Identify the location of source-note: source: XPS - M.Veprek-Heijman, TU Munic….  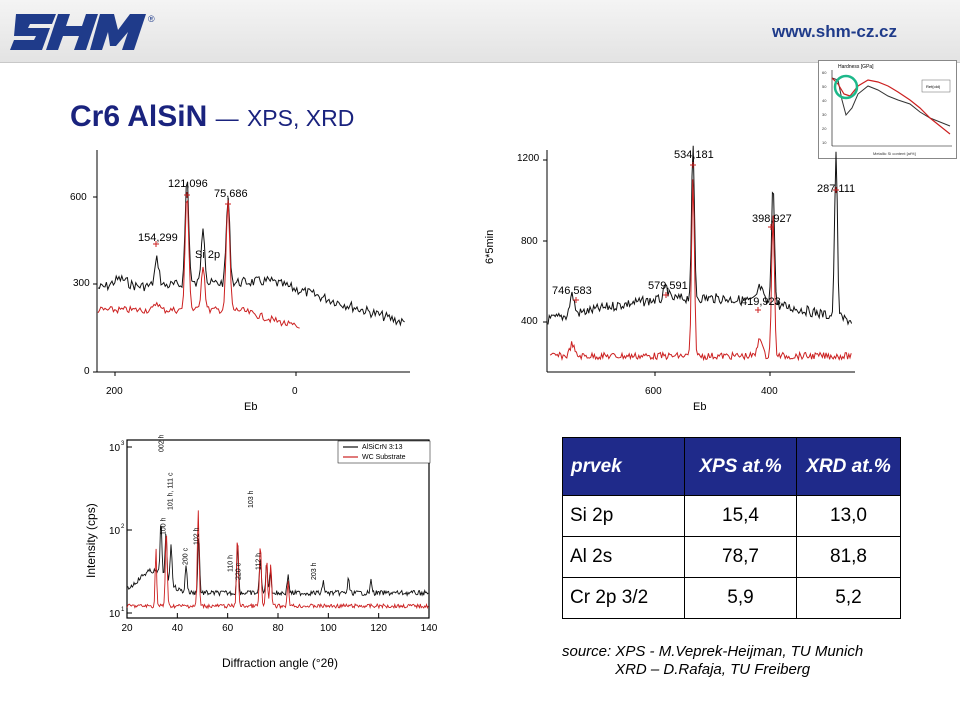
(712, 661).